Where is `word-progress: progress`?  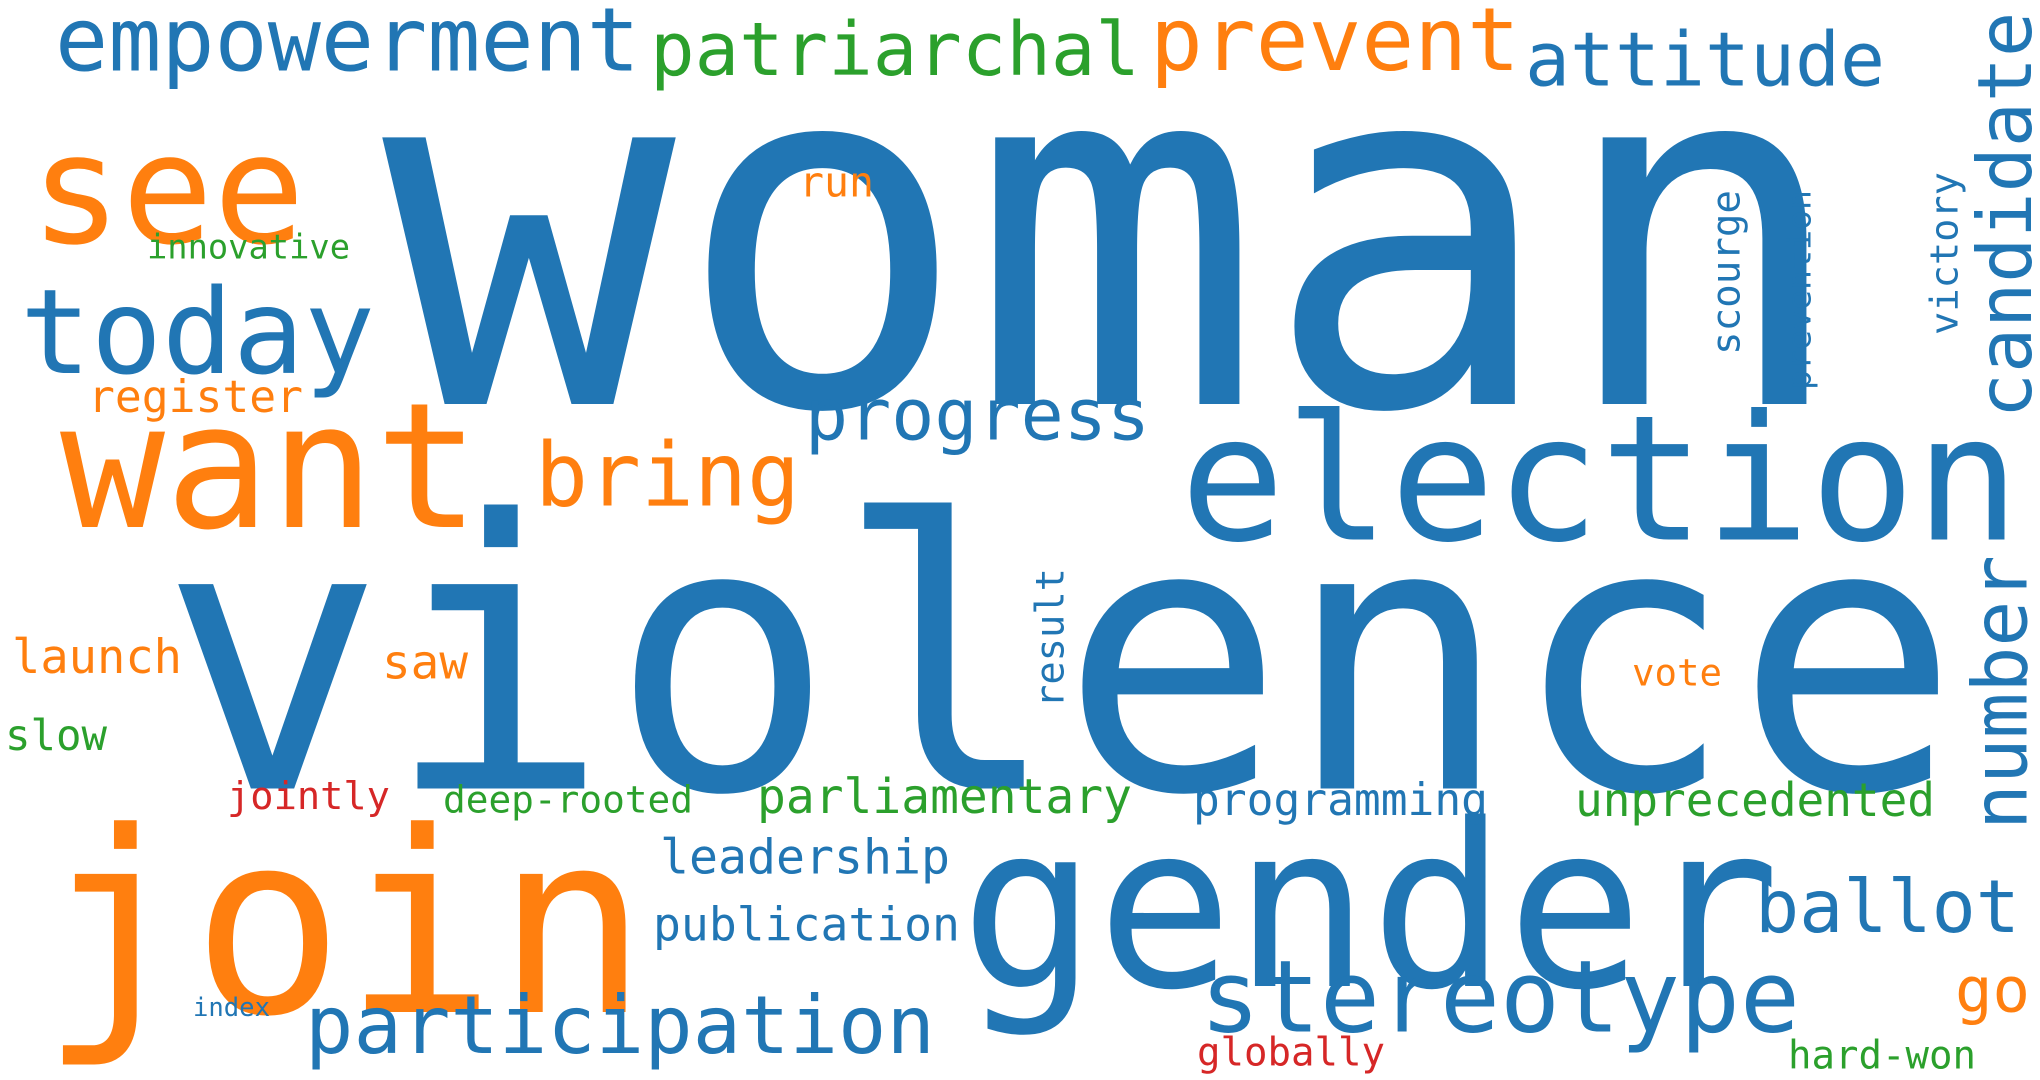
word-progress: progress is located at coordinates (977, 415).